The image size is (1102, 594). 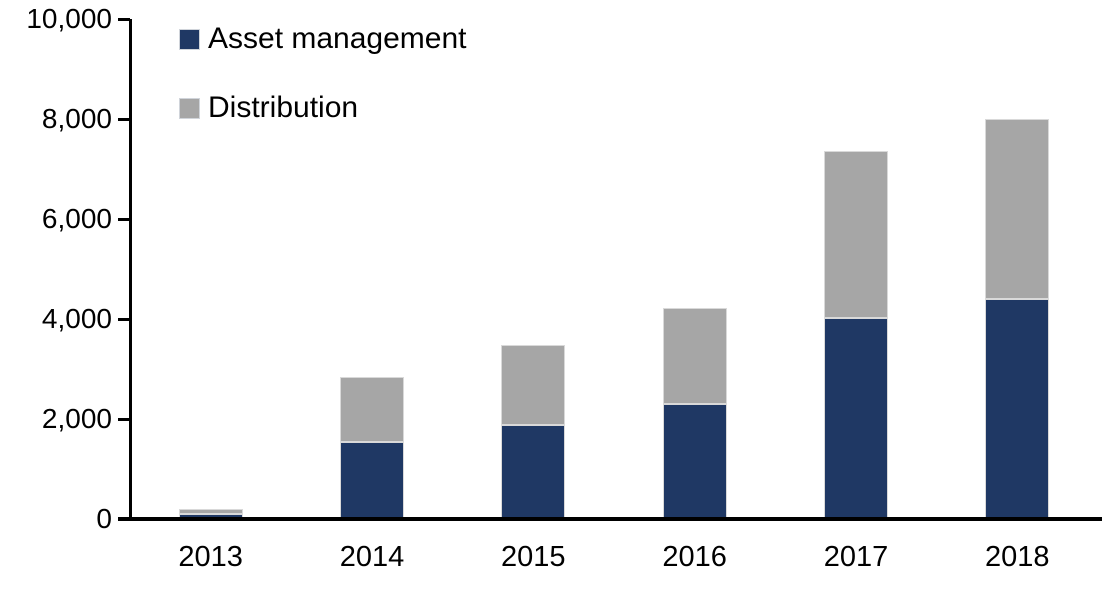 What do you see at coordinates (1017, 408) in the screenshot?
I see `bar-segment-2018-asset-management` at bounding box center [1017, 408].